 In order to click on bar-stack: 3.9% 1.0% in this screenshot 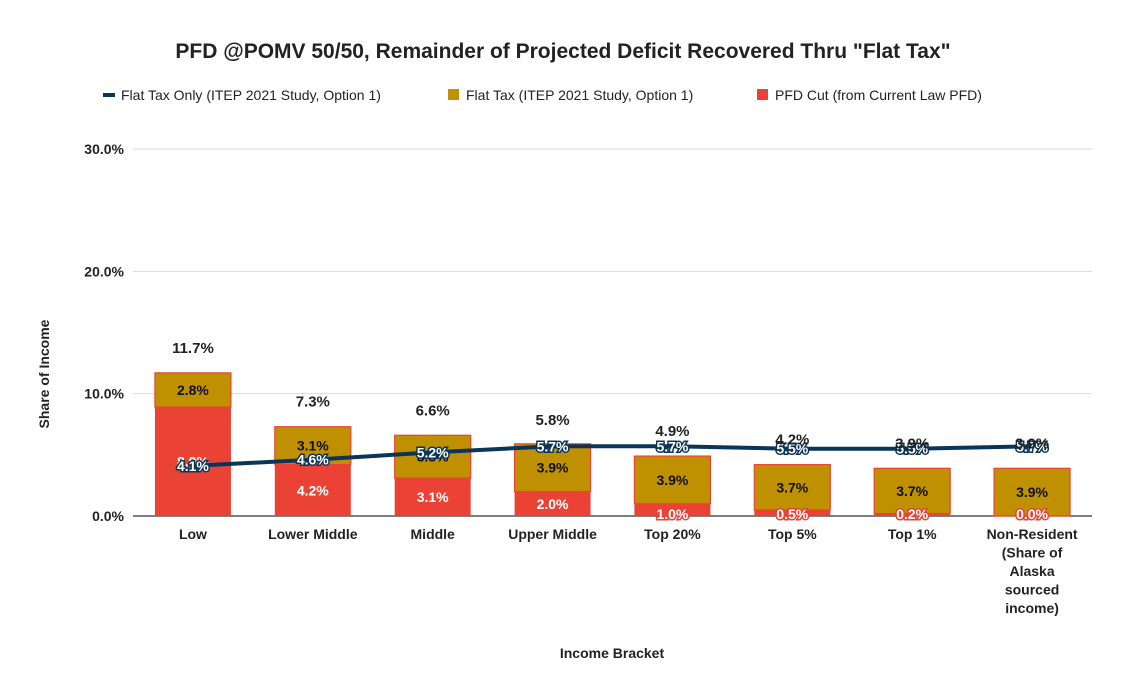, I will do `click(672, 489)`.